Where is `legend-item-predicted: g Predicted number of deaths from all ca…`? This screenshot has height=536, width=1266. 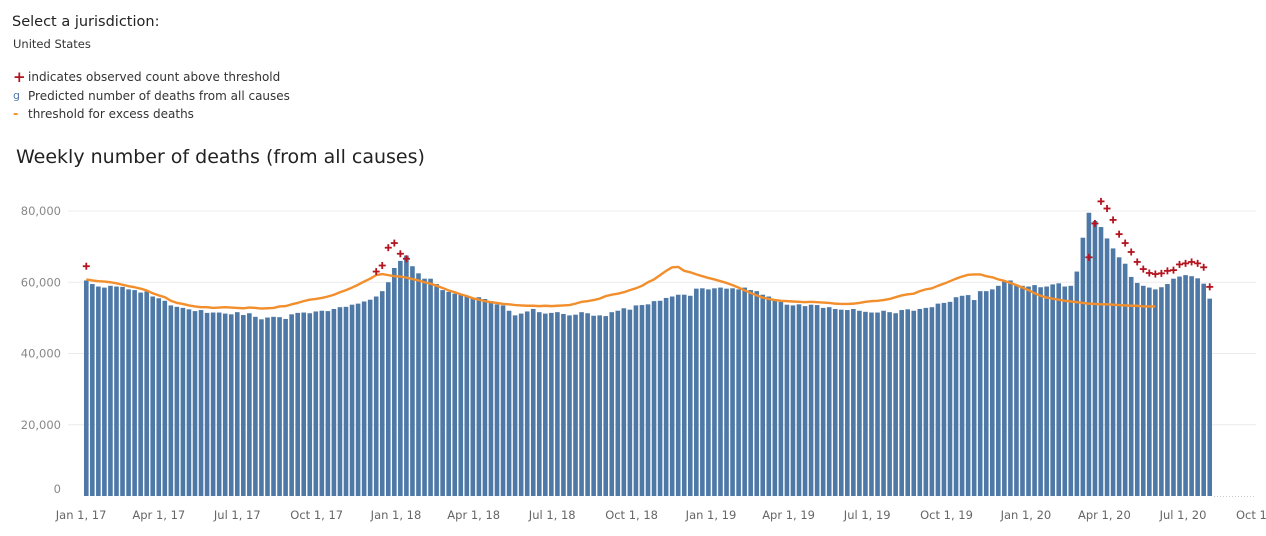
legend-item-predicted: g Predicted number of deaths from all ca… is located at coordinates (151, 96).